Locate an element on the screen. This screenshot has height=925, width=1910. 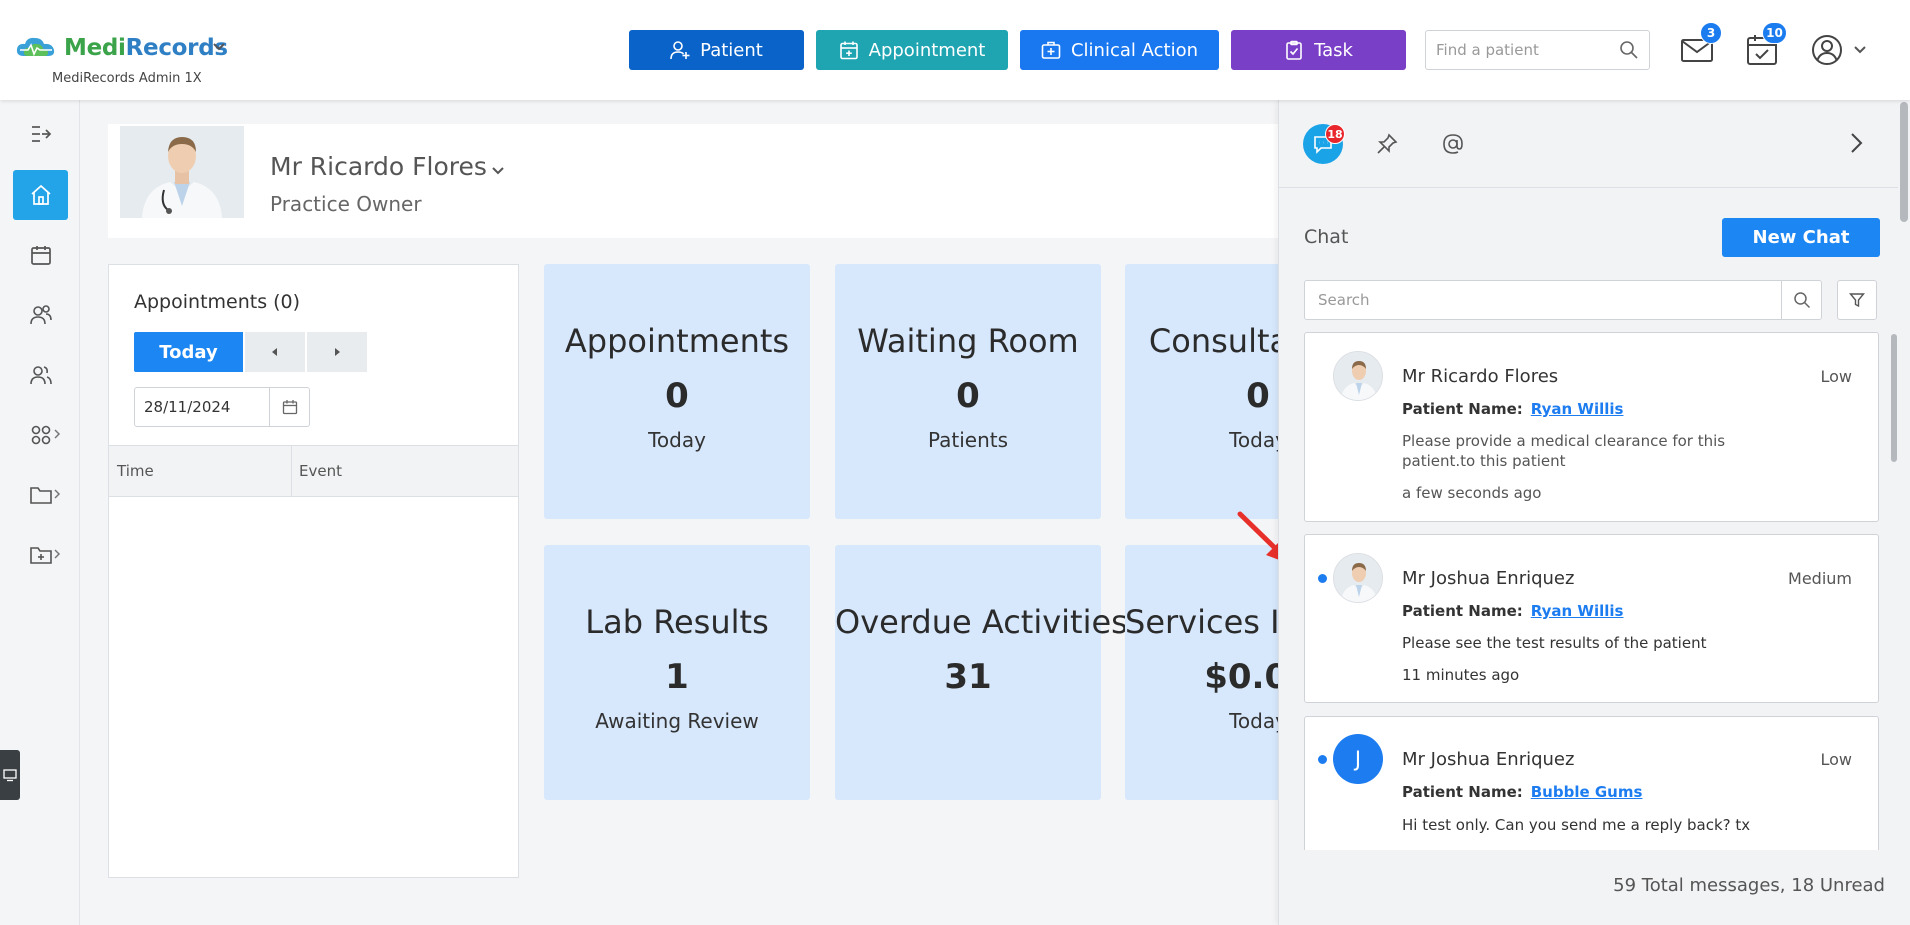
tab-pinned is located at coordinates (1387, 144).